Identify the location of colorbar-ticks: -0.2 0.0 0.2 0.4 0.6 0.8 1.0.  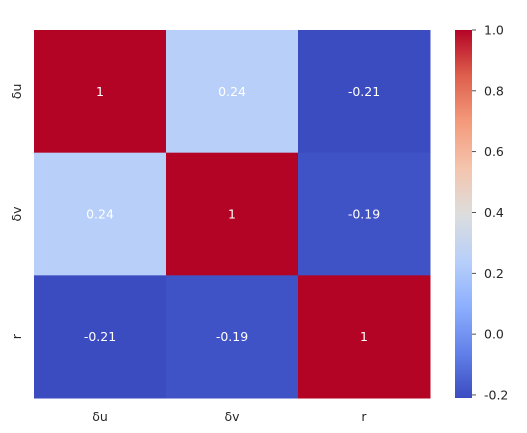
(490, 212).